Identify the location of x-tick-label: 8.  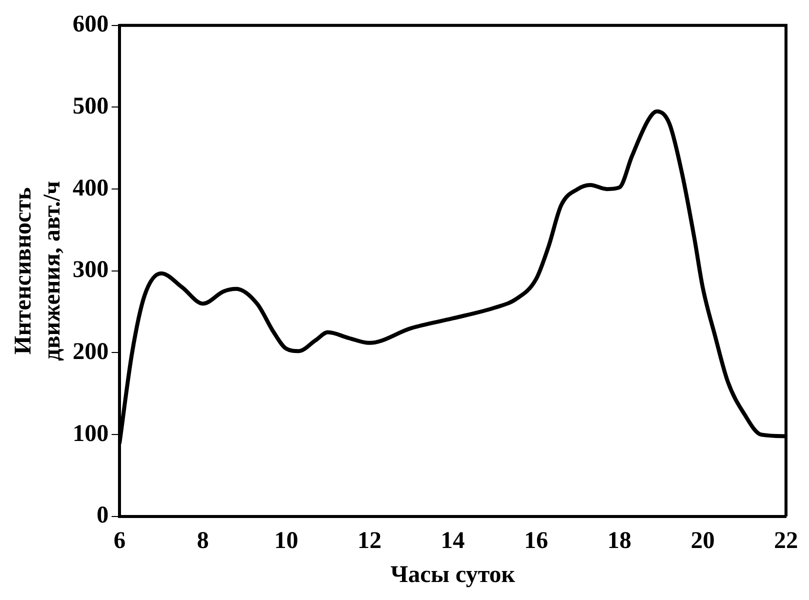
(202, 541).